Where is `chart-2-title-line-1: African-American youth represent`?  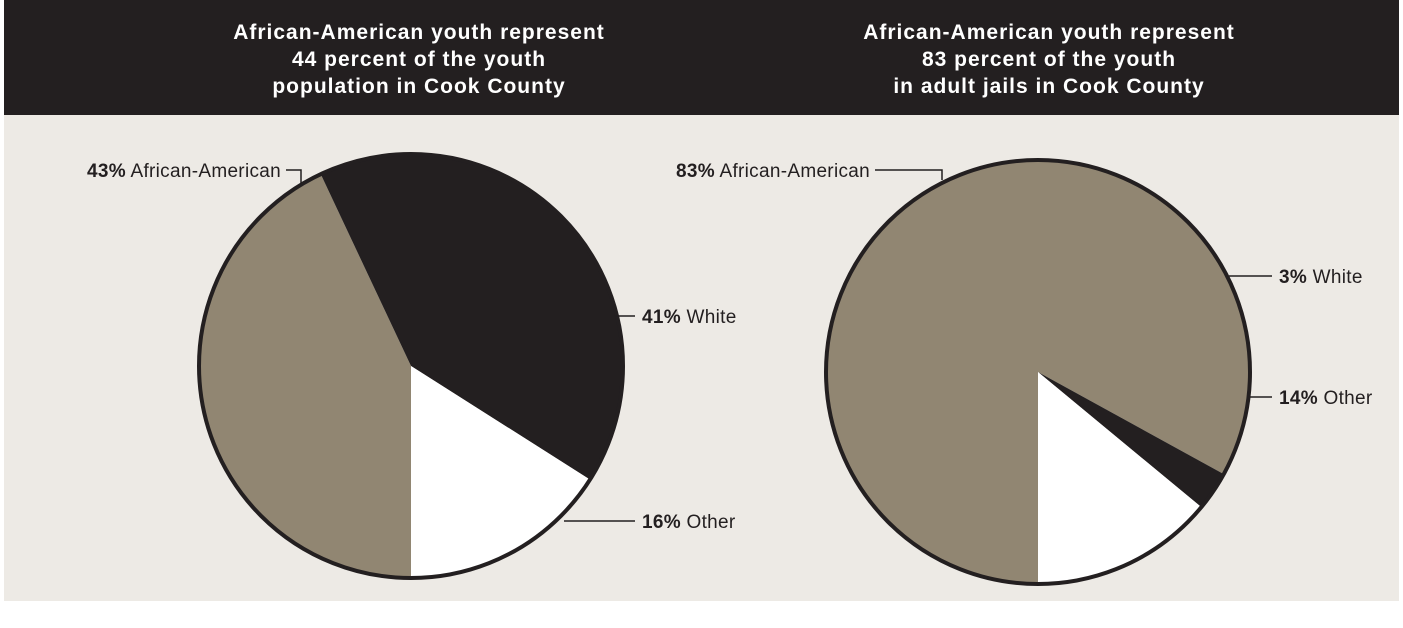
chart-2-title-line-1: African-American youth represent is located at coordinates (1049, 32).